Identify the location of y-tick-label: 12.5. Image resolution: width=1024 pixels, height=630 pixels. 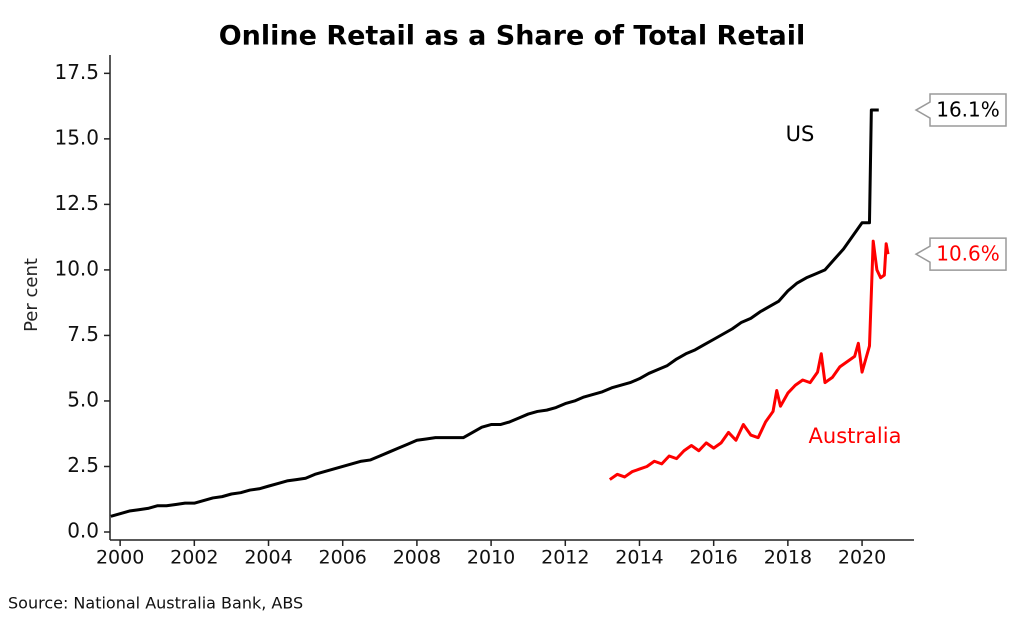
(76, 203).